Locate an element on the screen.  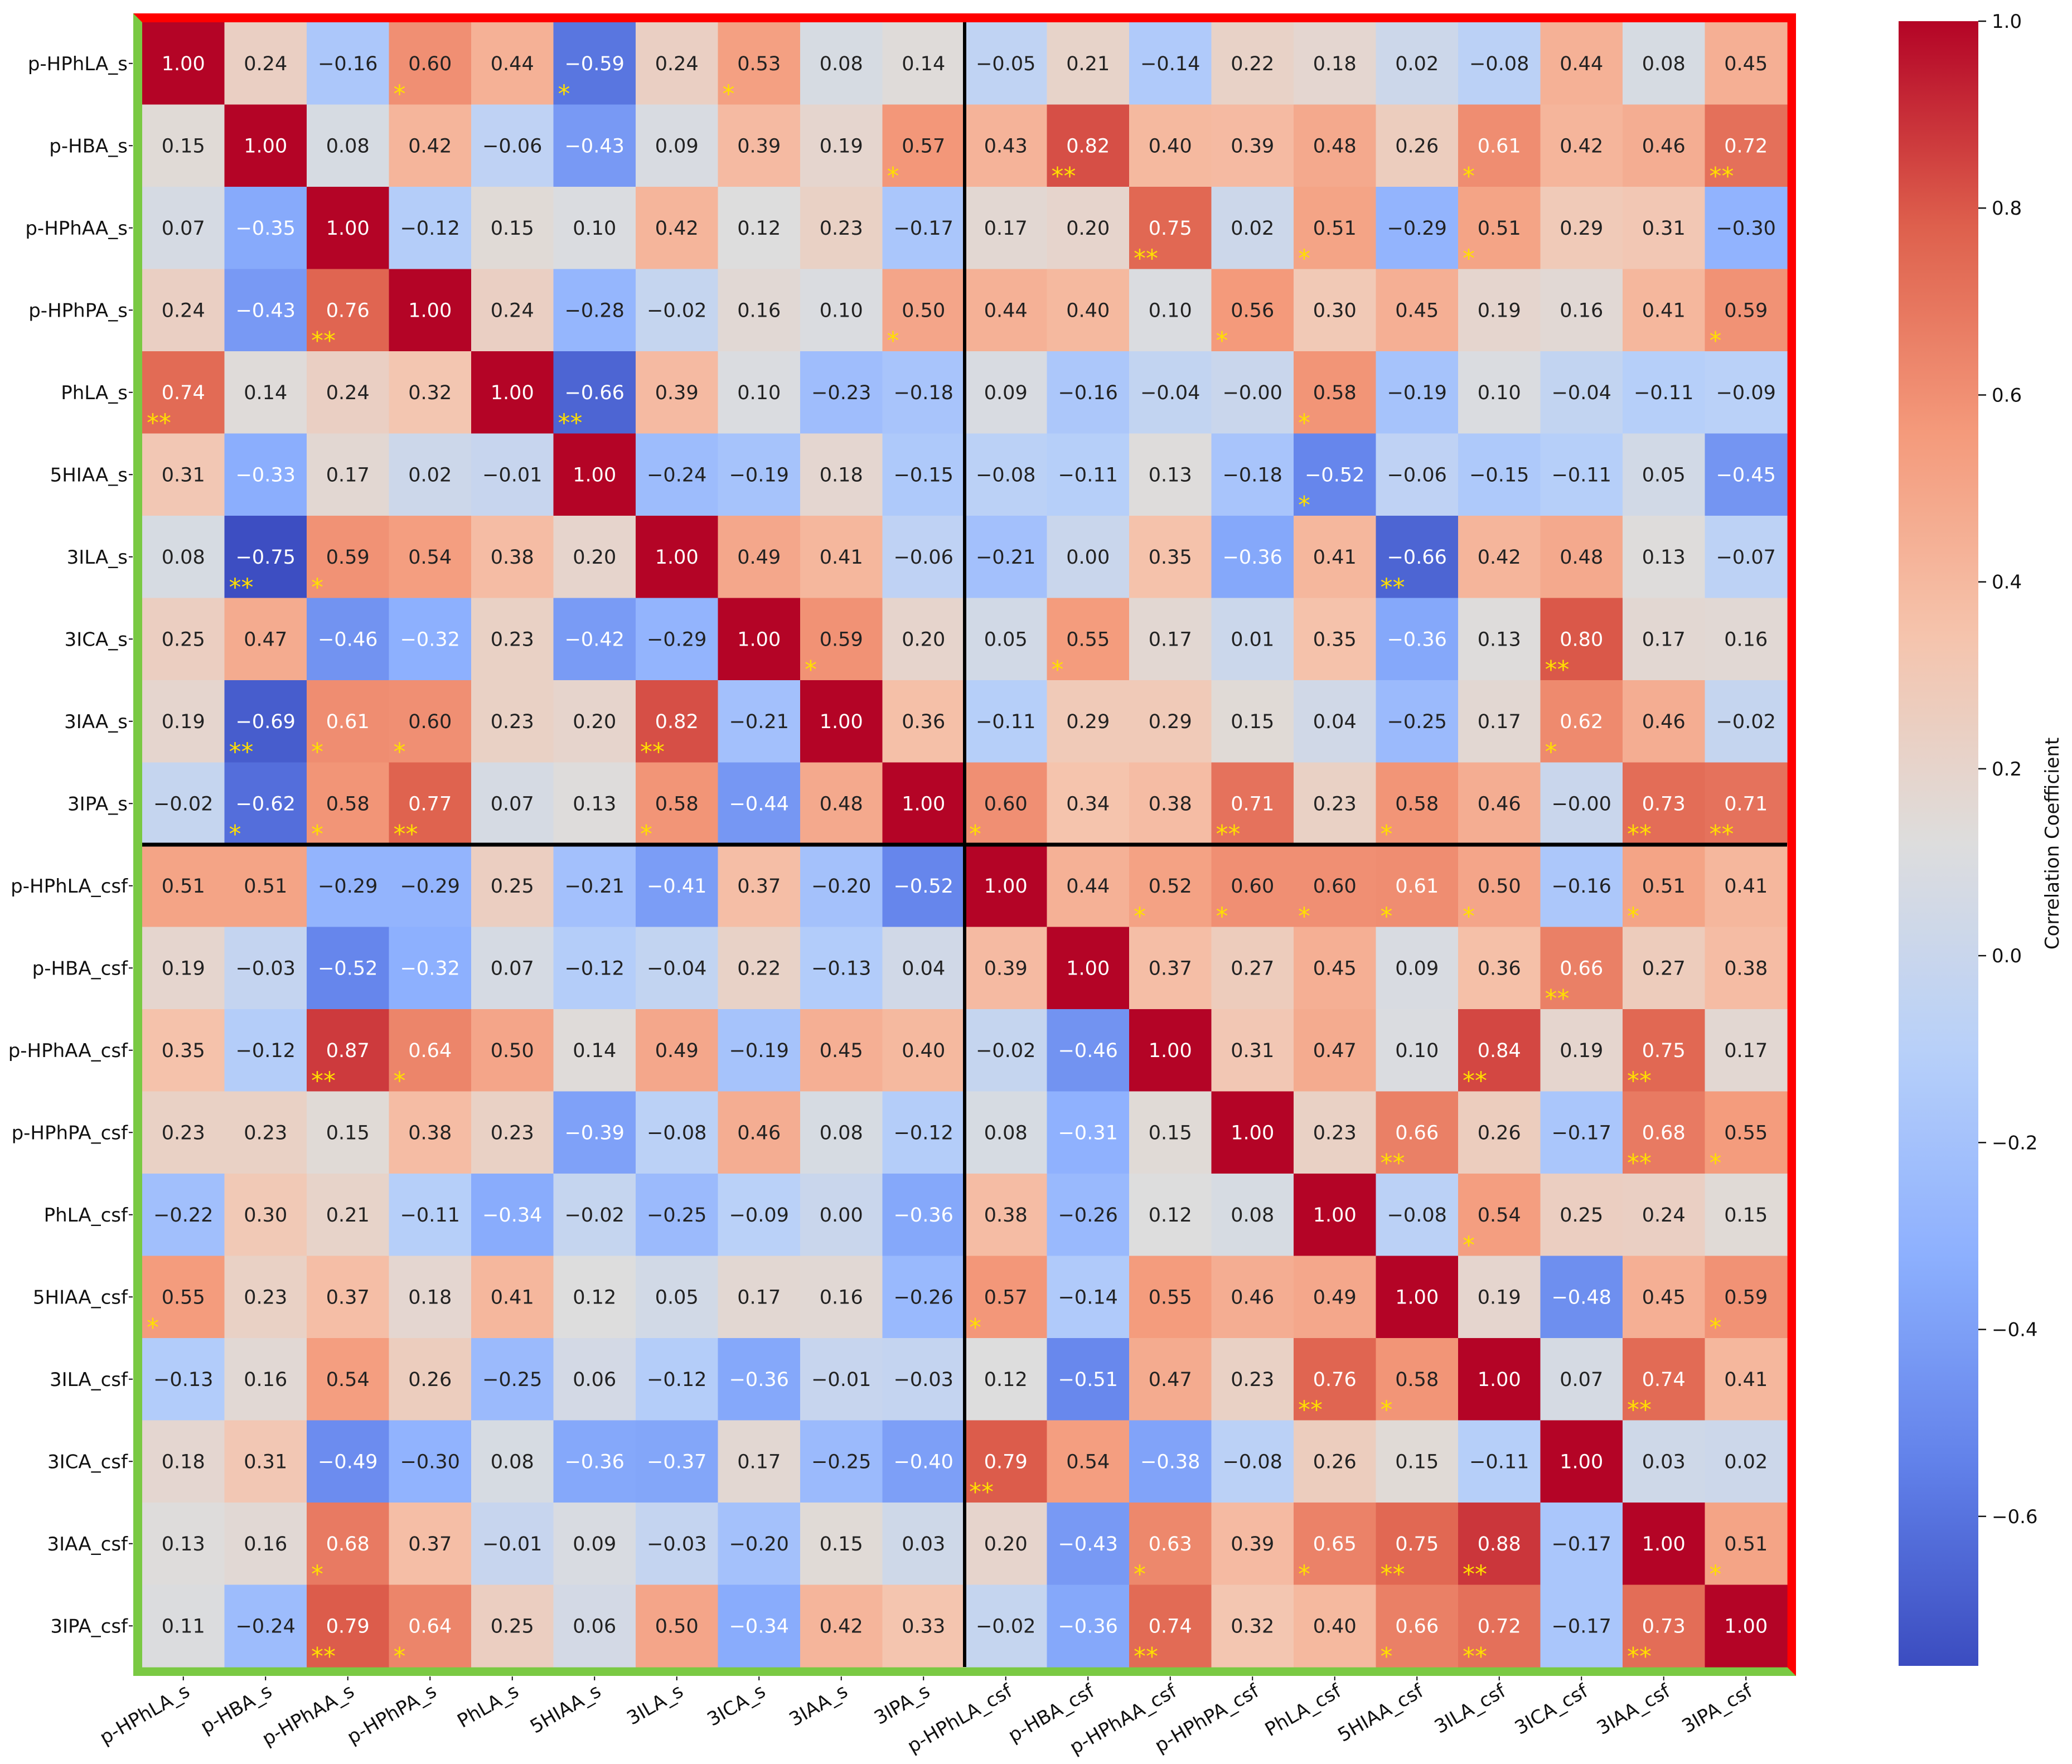
cell-value: −0.24 is located at coordinates (676, 475).